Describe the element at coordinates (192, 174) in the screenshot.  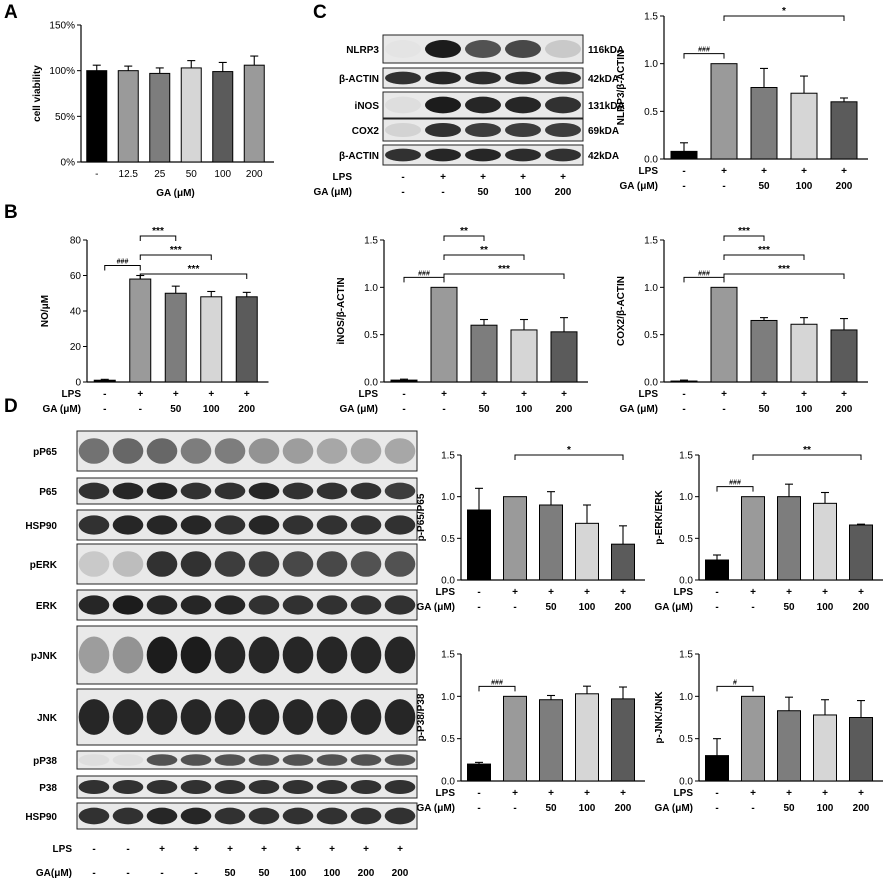
I see `x-tick-label: 50` at that location.